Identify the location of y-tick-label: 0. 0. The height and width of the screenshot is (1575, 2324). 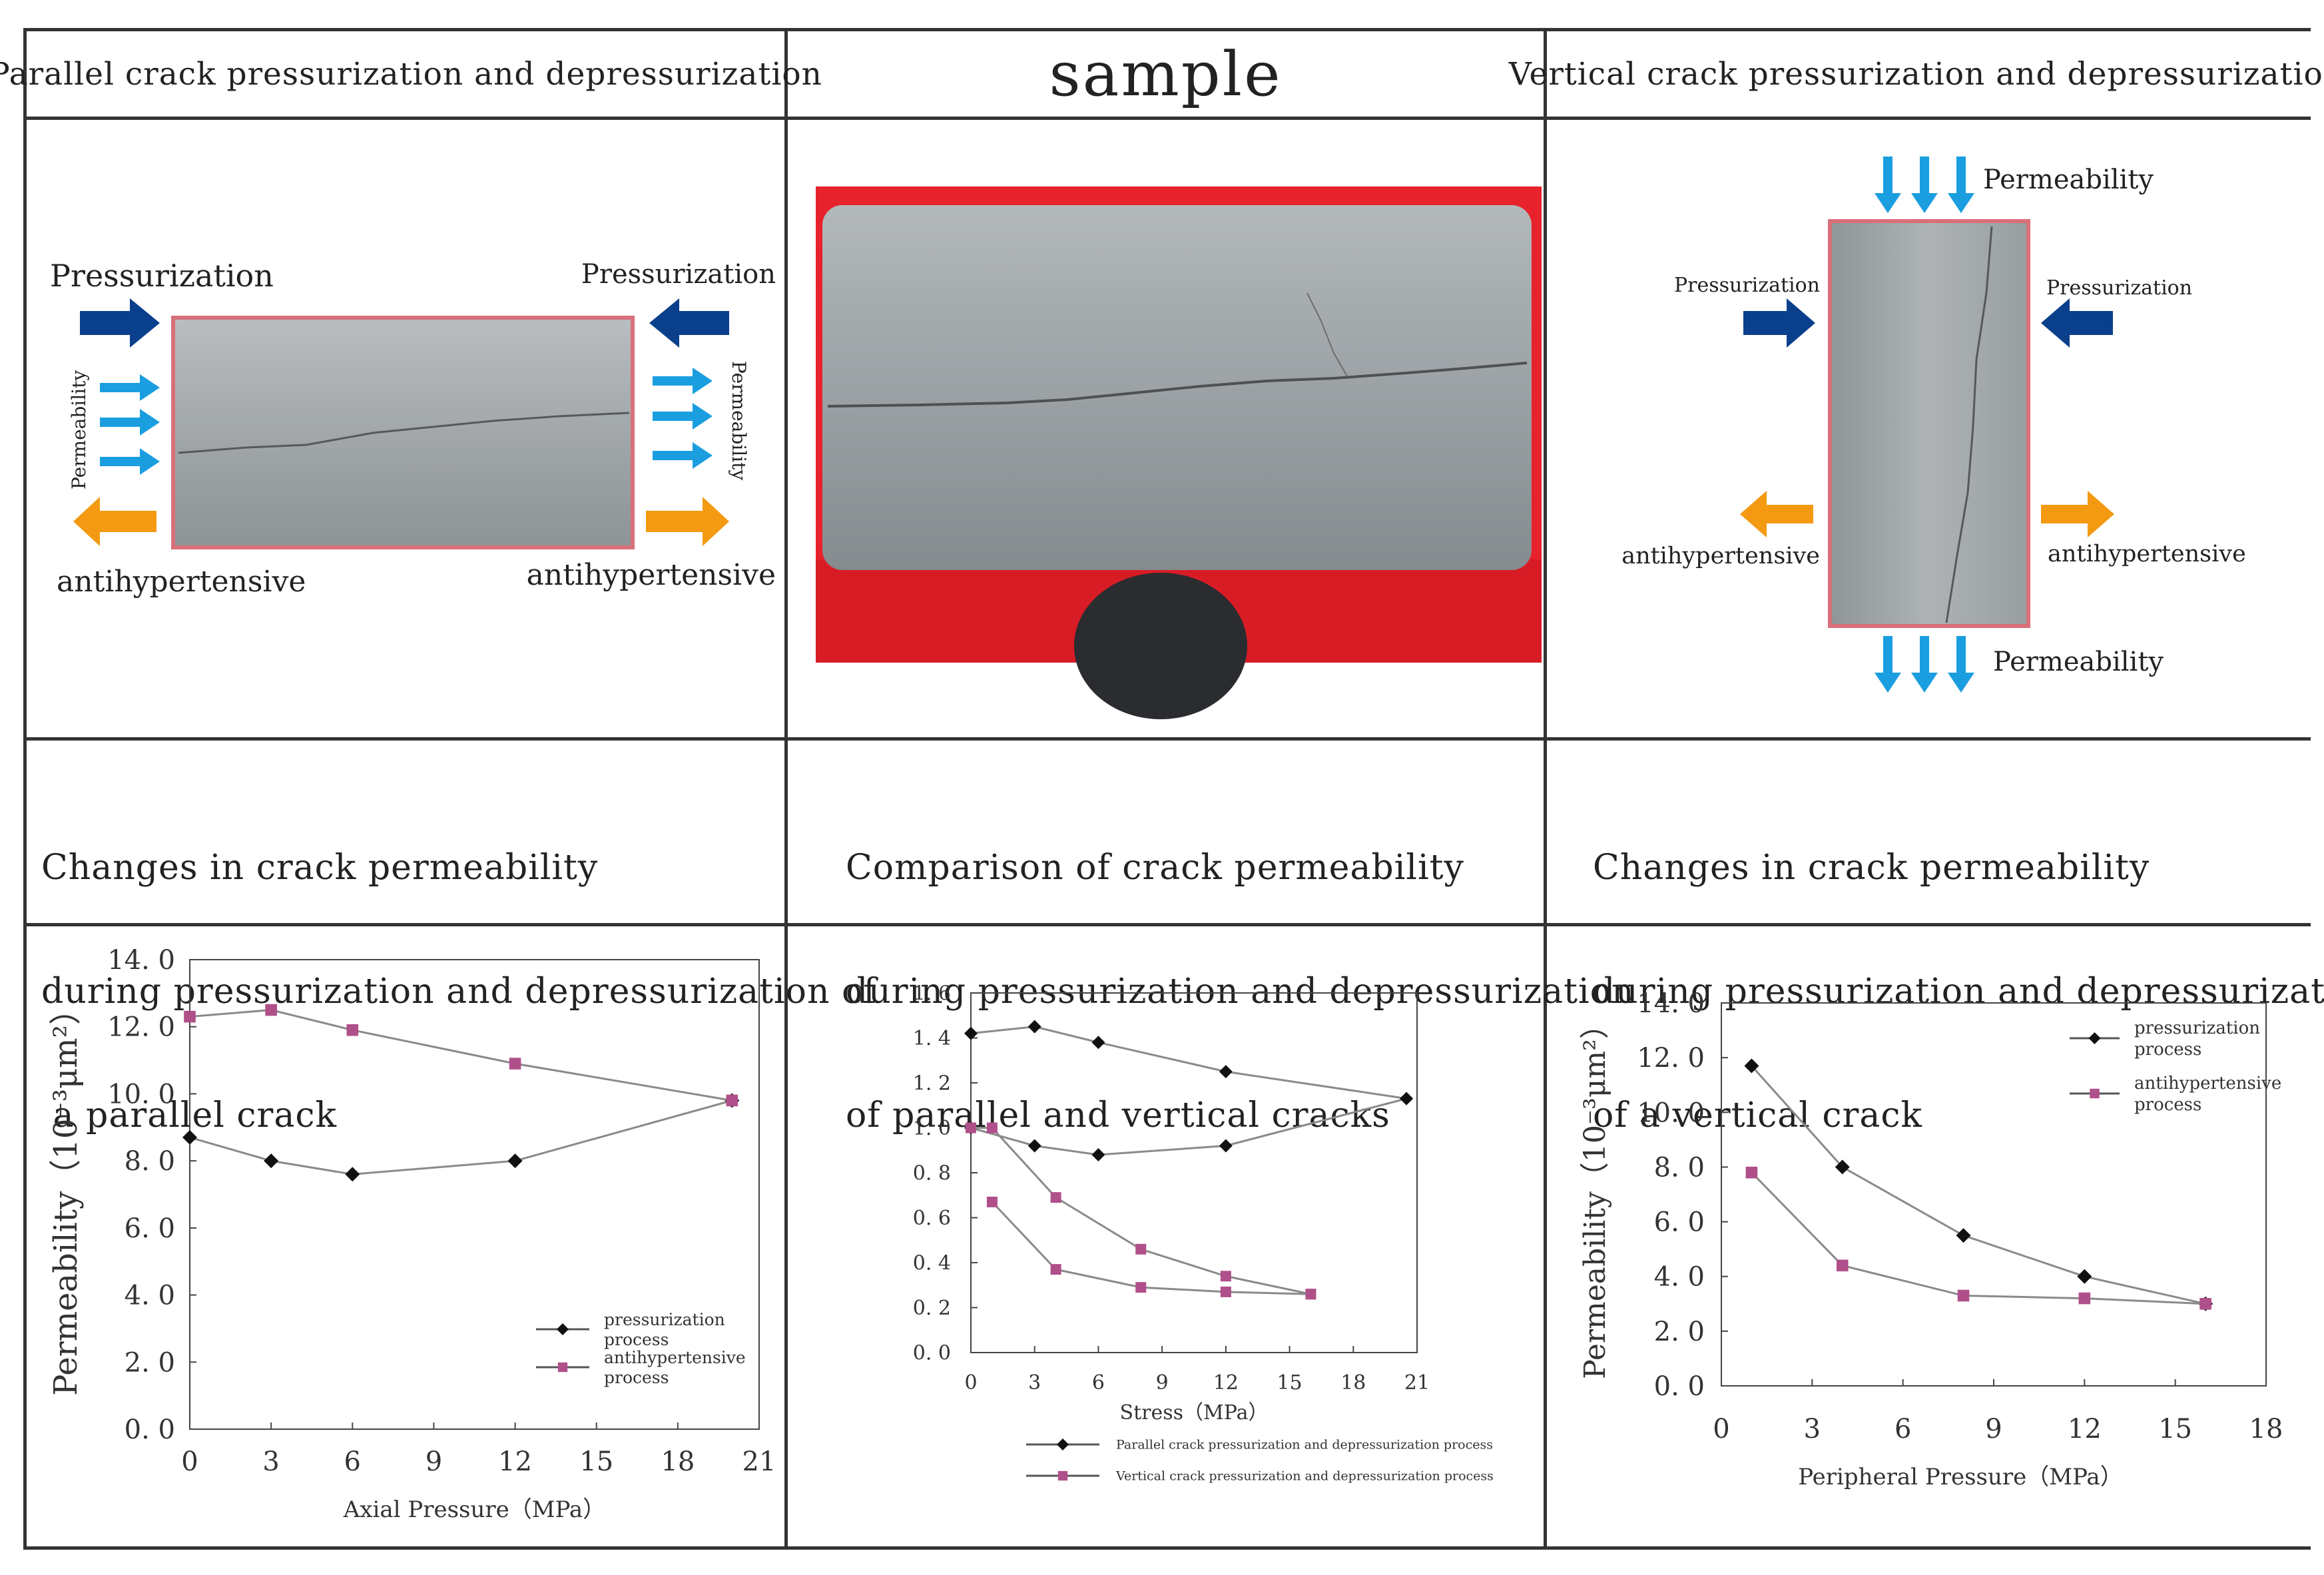
(150, 1430).